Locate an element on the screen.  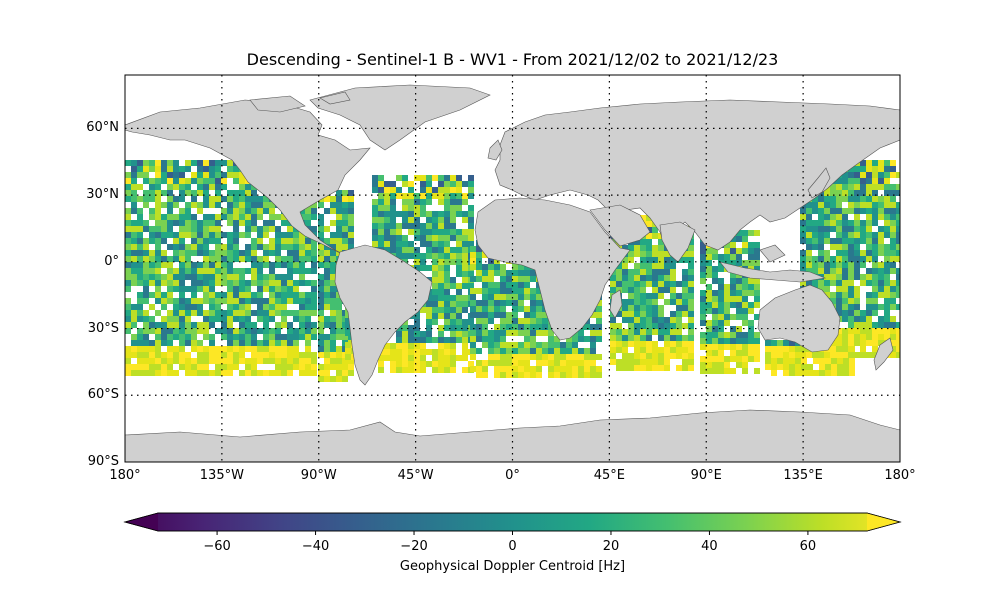
lon-label: 0° is located at coordinates (512, 475).